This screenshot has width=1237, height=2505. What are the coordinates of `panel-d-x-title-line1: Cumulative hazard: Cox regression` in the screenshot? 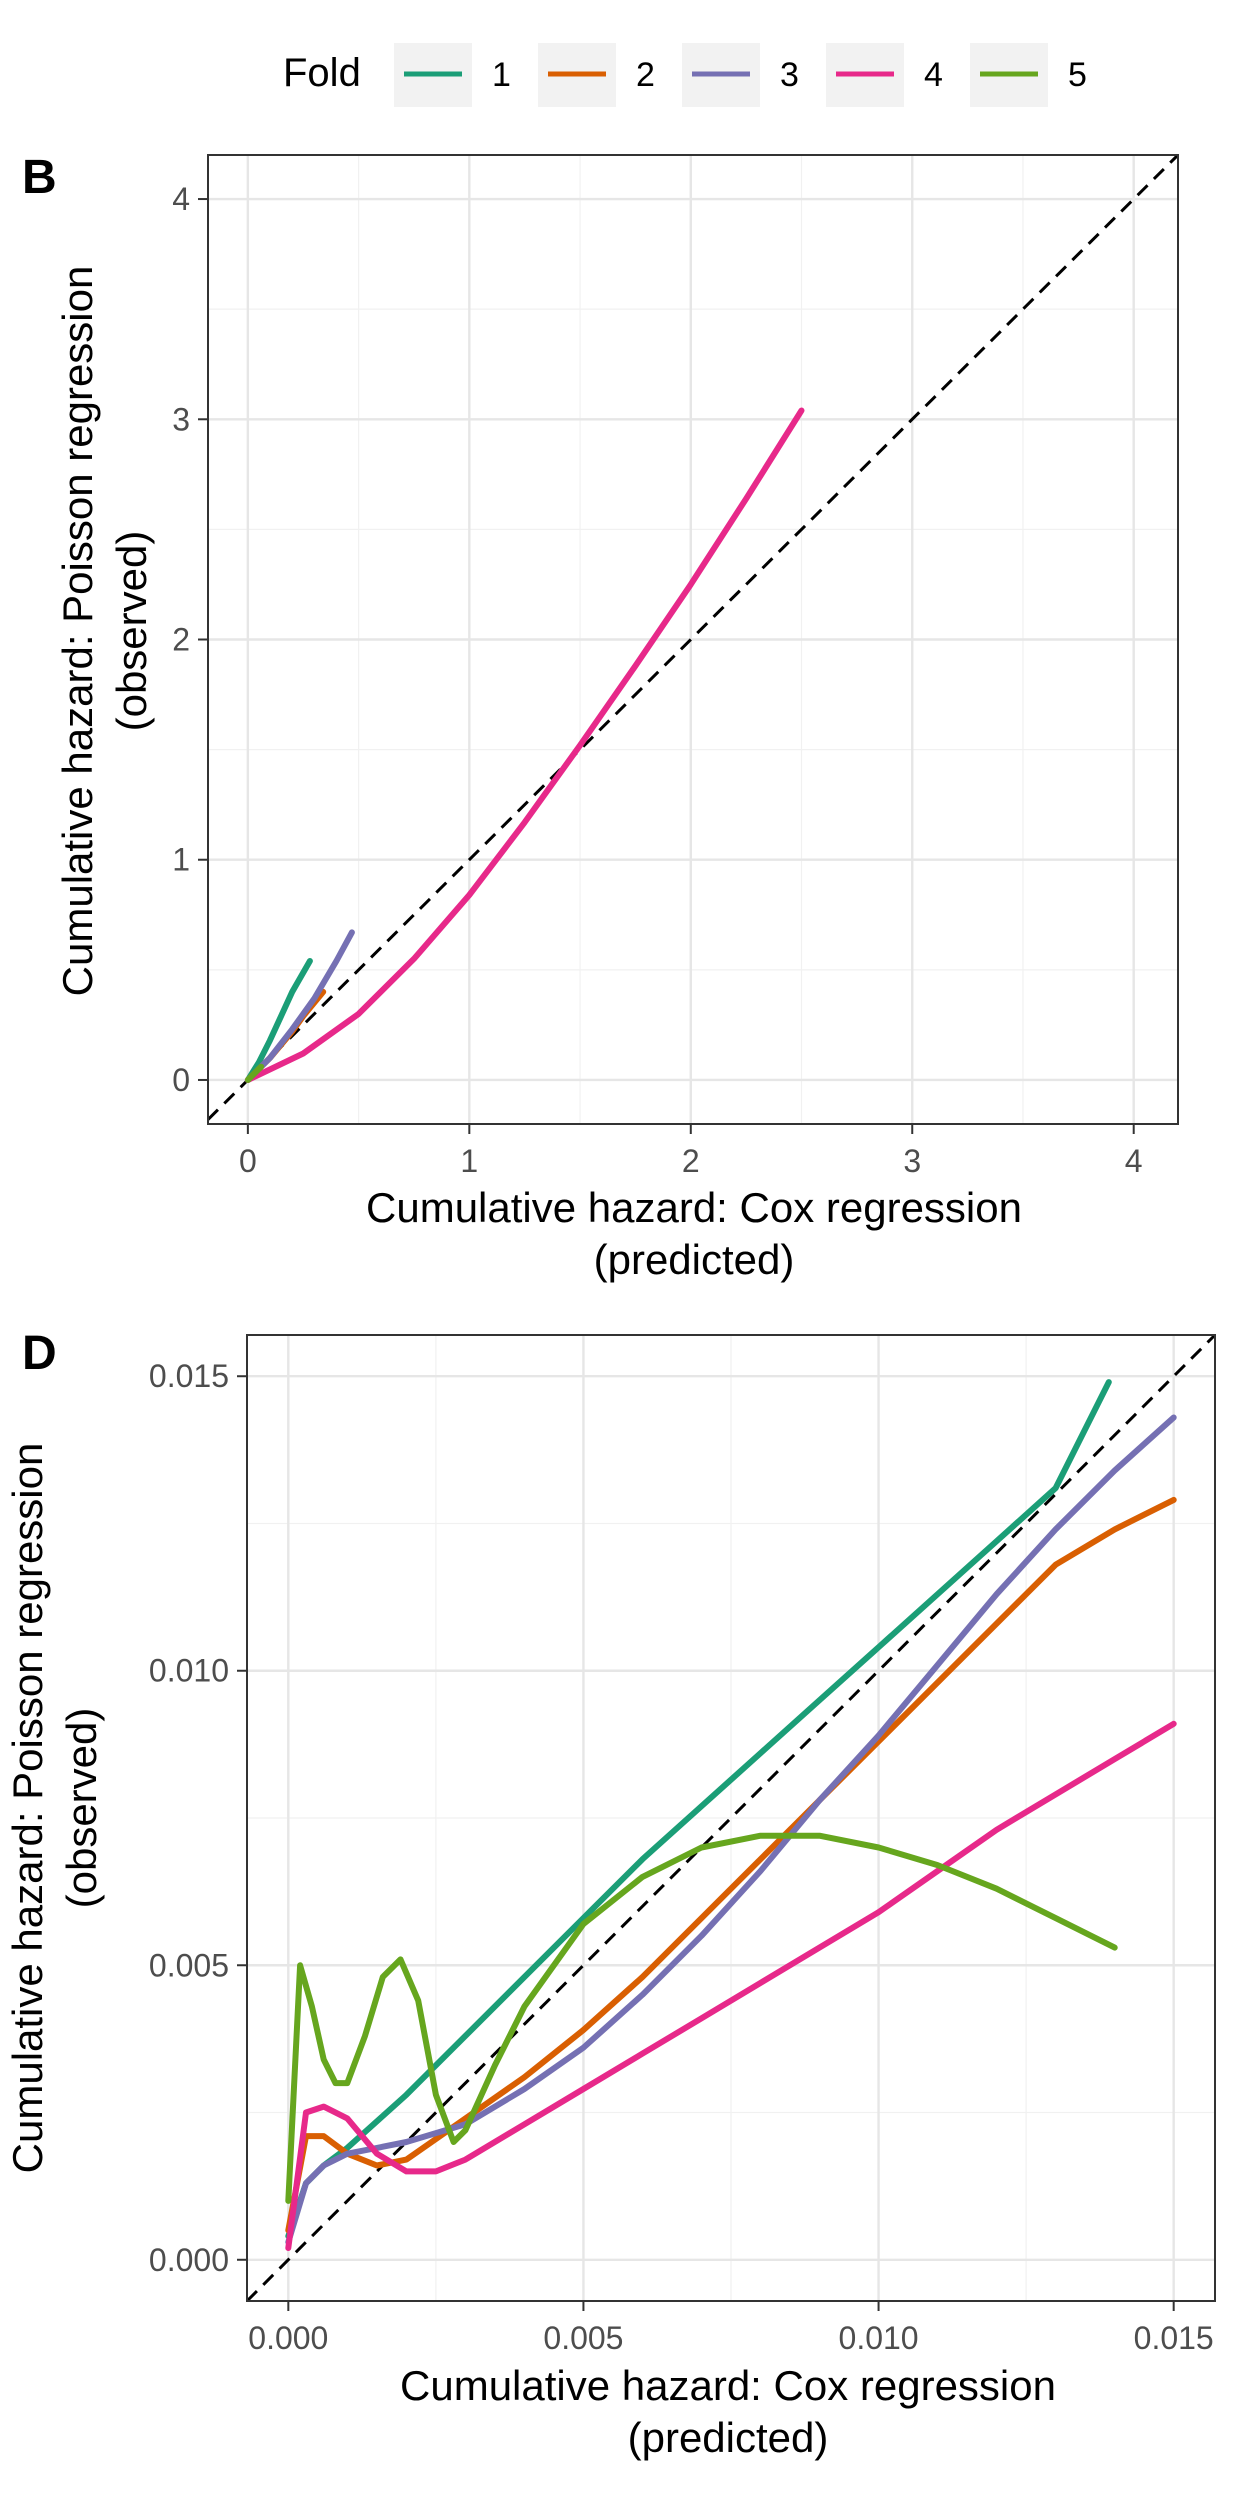 It's located at (728, 2385).